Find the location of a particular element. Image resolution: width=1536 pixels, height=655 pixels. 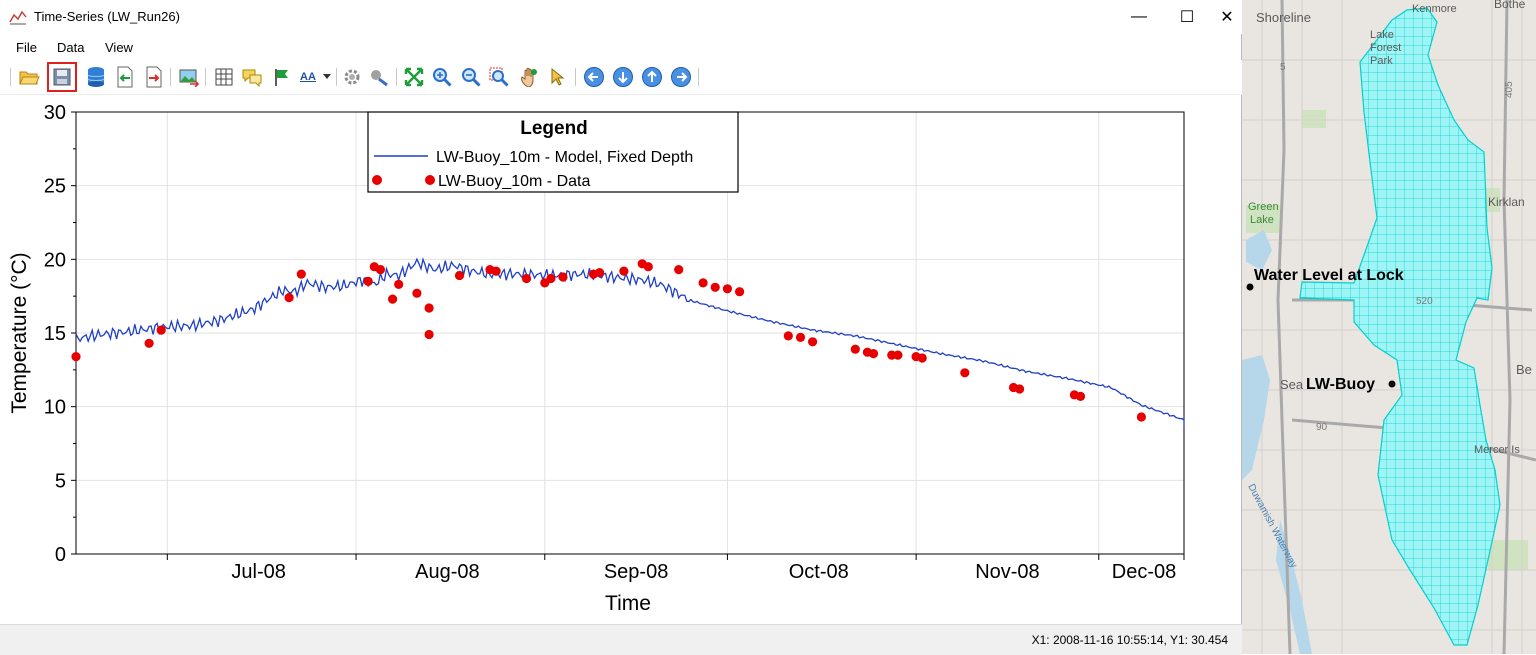

zoom-window-button is located at coordinates (499, 77).